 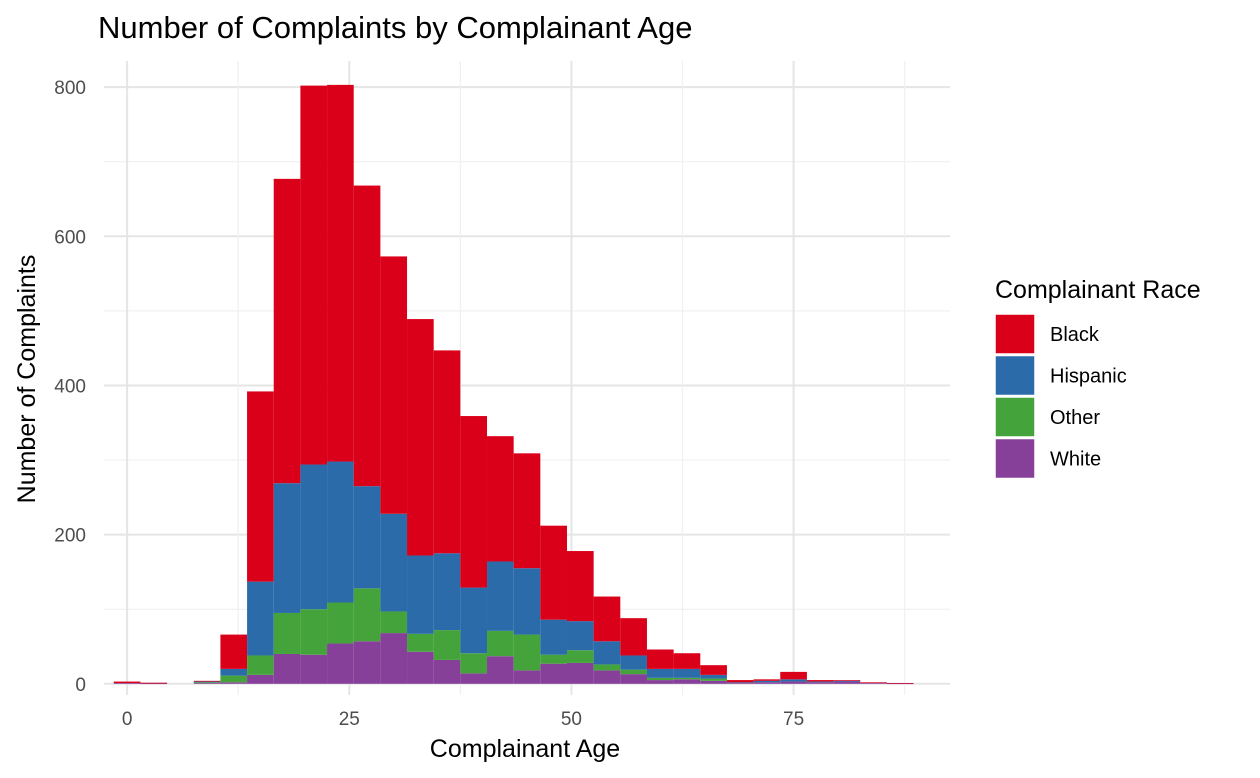 I want to click on x-tick-label: 75, so click(x=793, y=719).